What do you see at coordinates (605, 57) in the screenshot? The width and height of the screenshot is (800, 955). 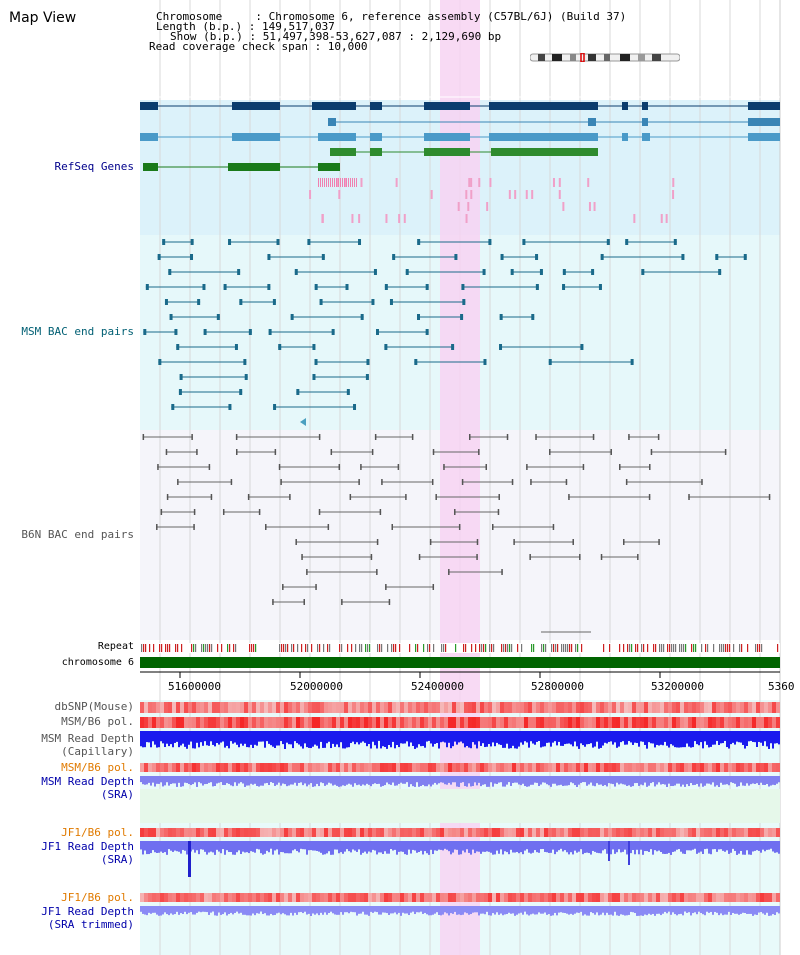 I see `chromosome-ideogram` at bounding box center [605, 57].